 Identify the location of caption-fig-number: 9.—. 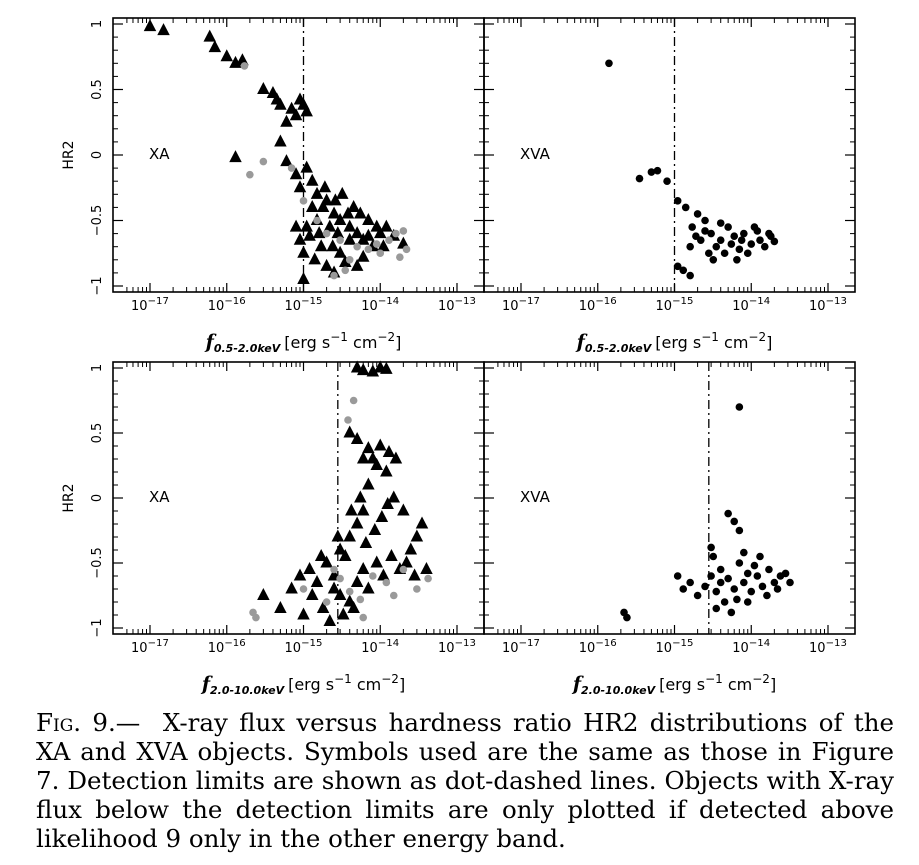
(116, 722).